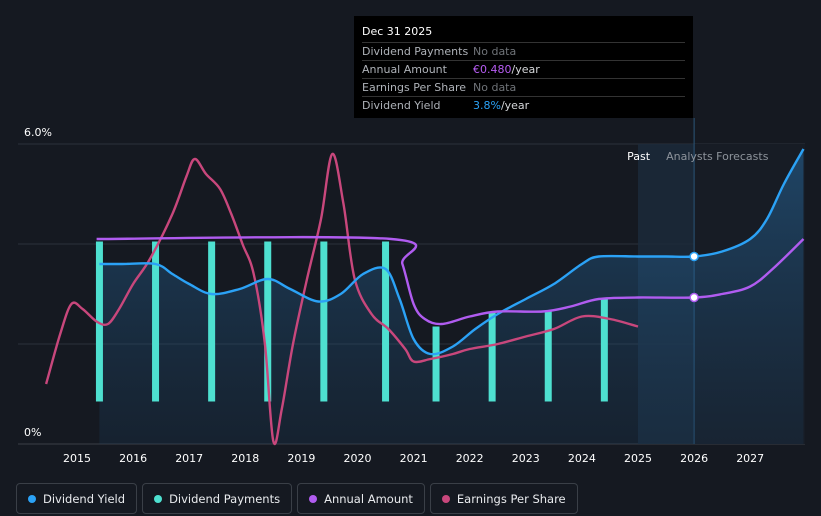  I want to click on legend-item-dividend-yield: Dividend Yield, so click(77, 498).